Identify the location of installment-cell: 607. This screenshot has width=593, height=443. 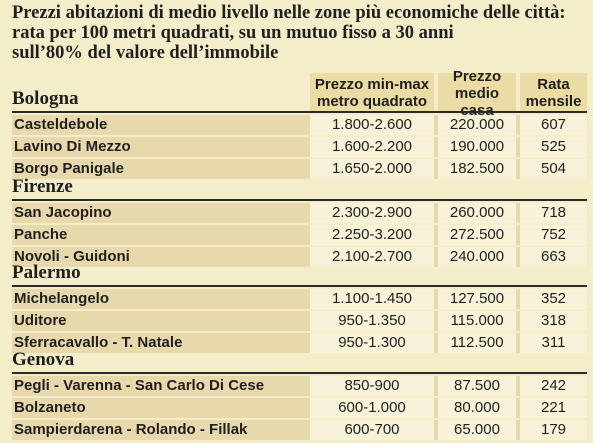
(553, 125).